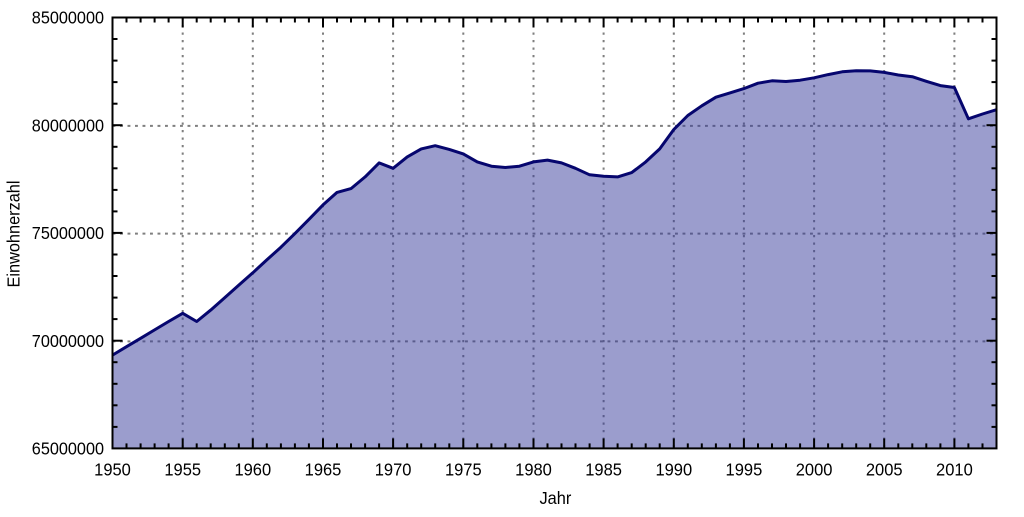  I want to click on svg-text: 70000000, so click(68, 341).